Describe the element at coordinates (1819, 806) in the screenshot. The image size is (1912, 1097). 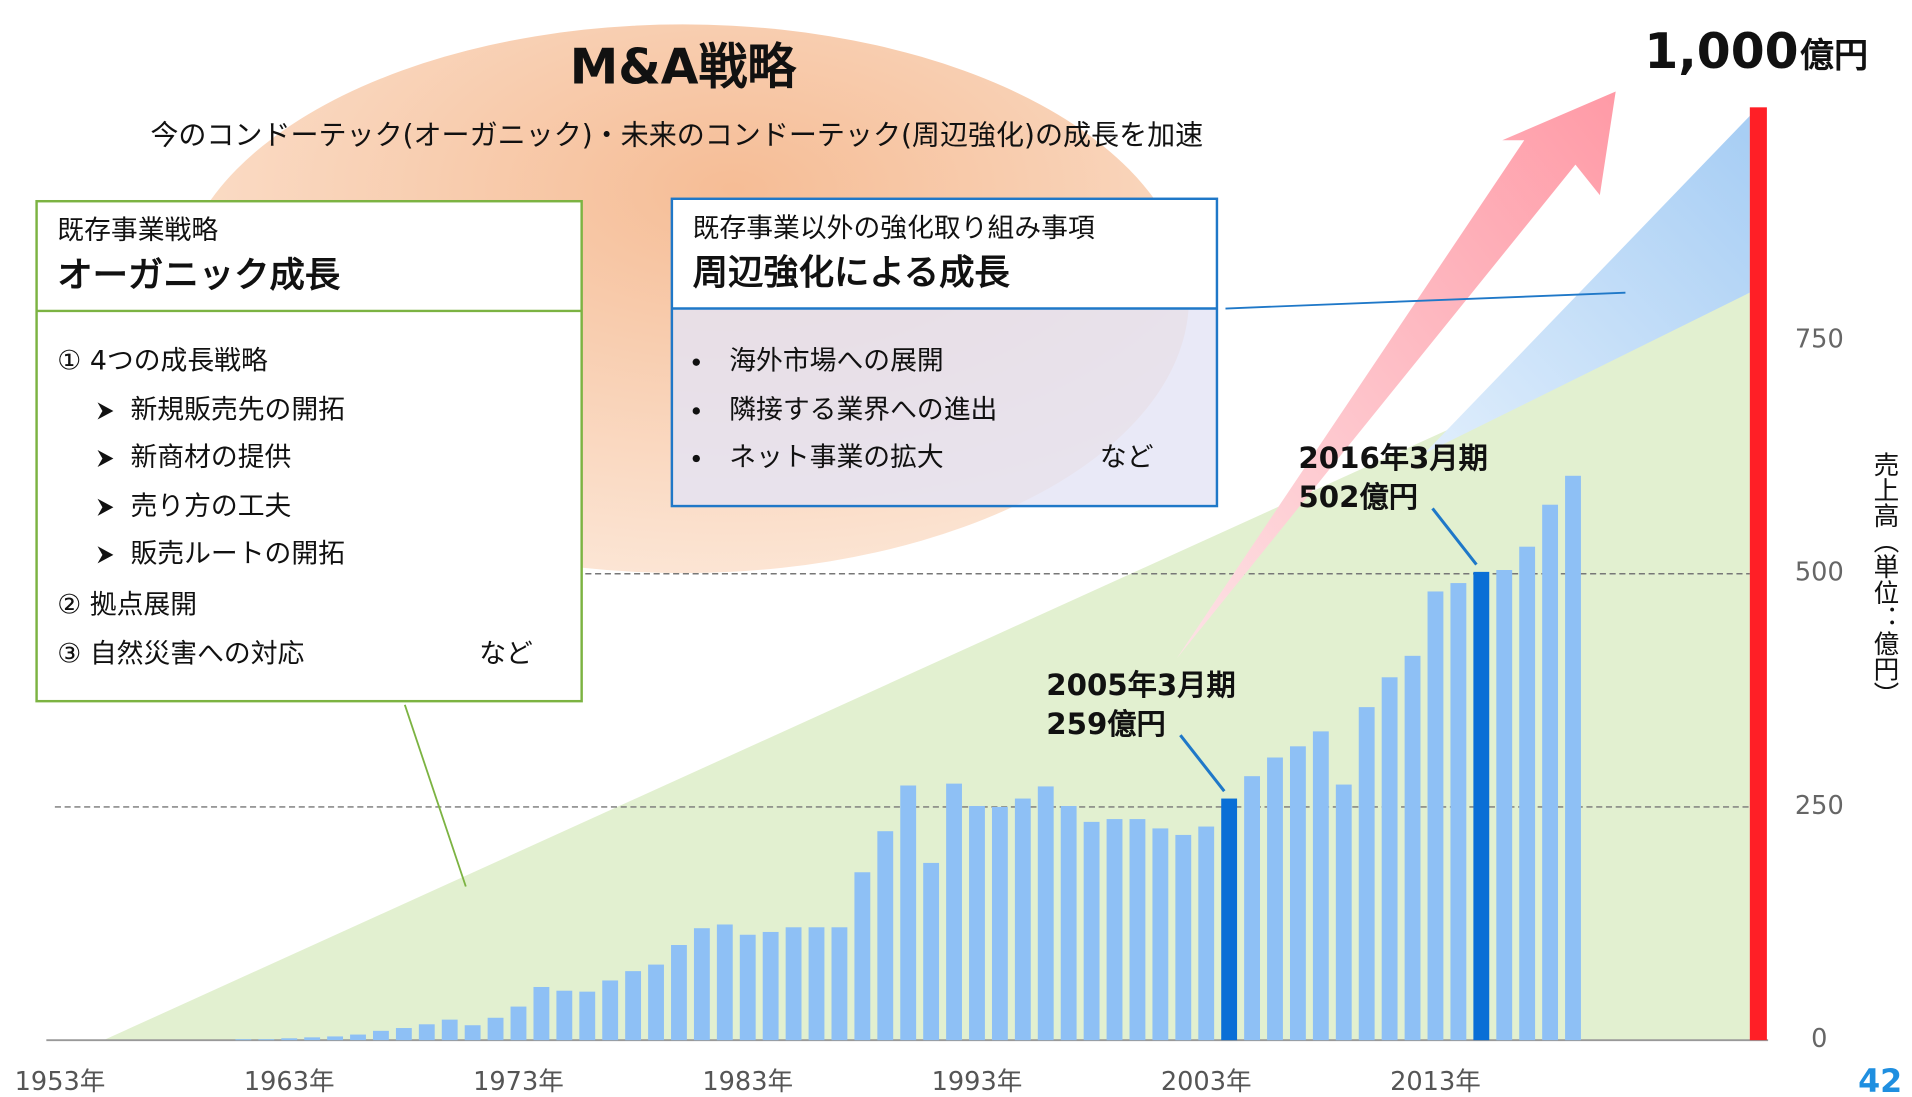
I see `y-tick-label: 250` at that location.